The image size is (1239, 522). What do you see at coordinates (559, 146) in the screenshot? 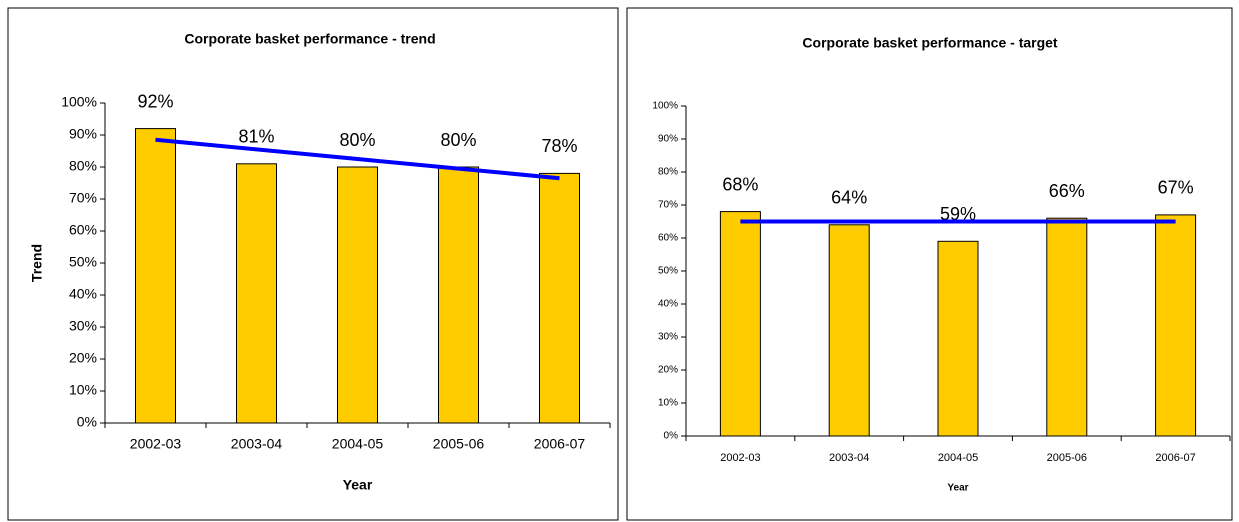
I see `value-label: 78%` at bounding box center [559, 146].